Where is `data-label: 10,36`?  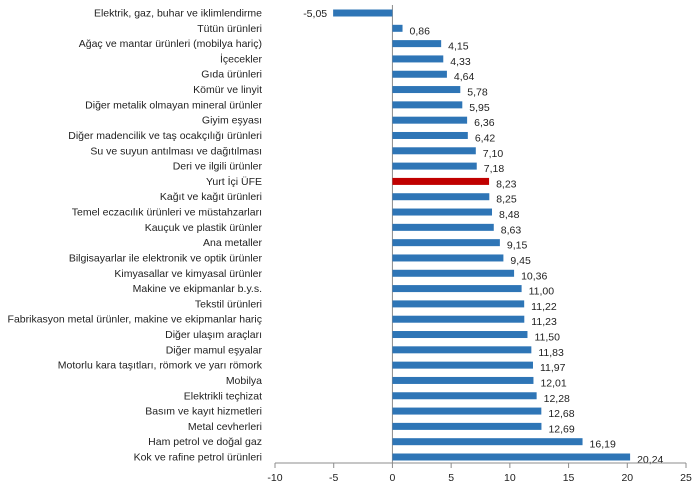 data-label: 10,36 is located at coordinates (534, 276).